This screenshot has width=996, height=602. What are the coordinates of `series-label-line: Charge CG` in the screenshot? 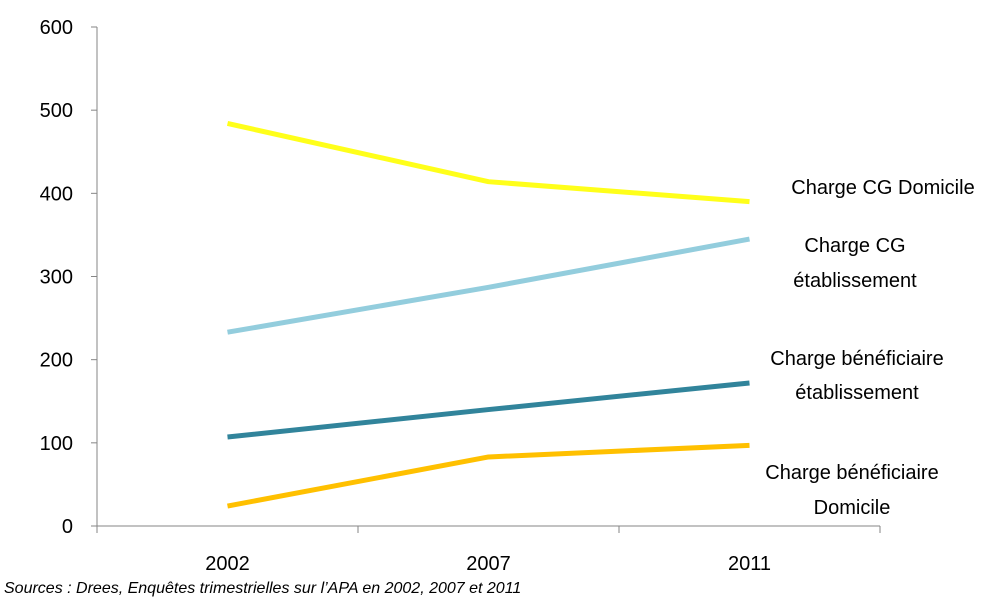 It's located at (854, 246).